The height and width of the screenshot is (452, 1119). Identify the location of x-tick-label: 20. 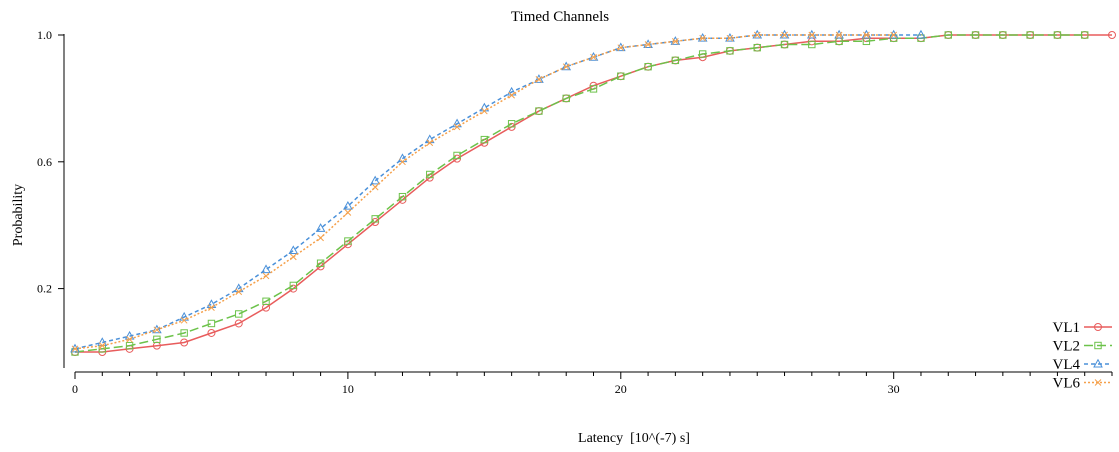
(621, 389).